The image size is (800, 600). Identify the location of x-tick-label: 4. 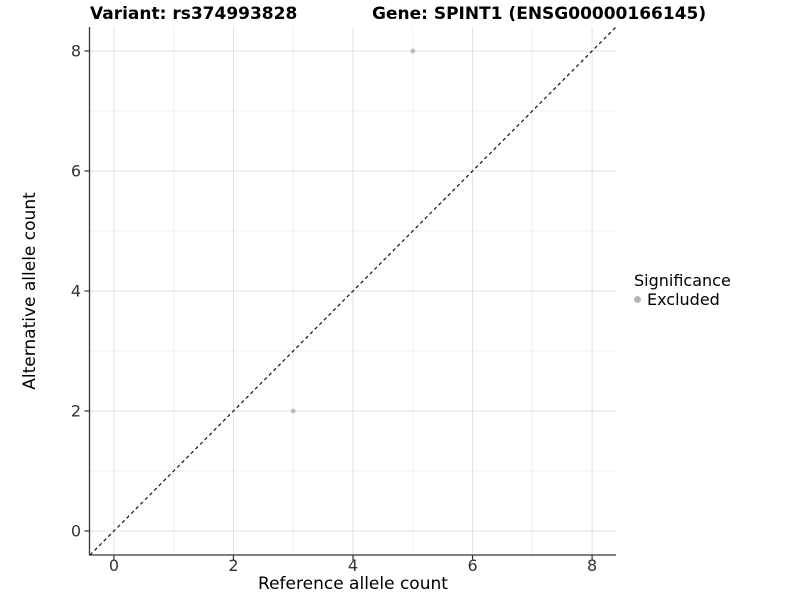
(353, 565).